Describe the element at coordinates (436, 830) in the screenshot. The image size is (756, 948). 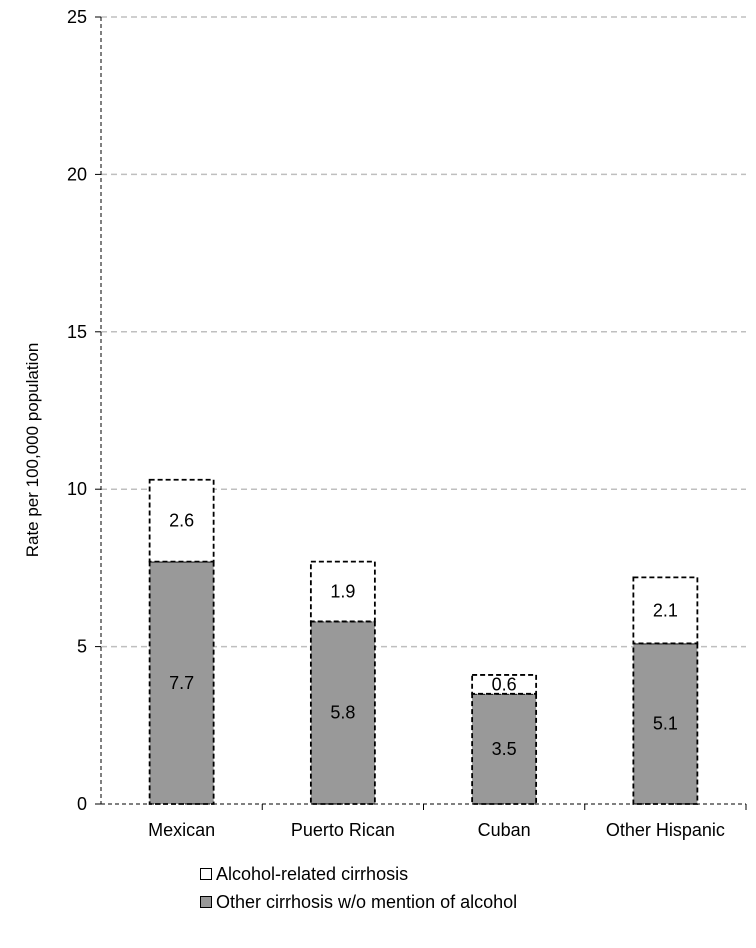
I see `x-tick-labels: Mexican Puerto Rican Cuban Other Hispanic` at that location.